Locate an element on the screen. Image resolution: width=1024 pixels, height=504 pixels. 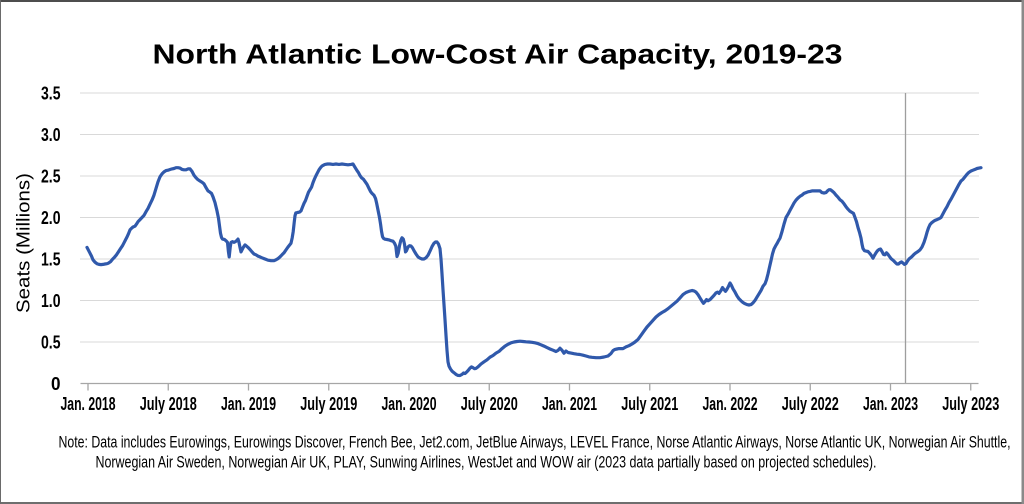
svg-text: 3.5 is located at coordinates (51, 93).